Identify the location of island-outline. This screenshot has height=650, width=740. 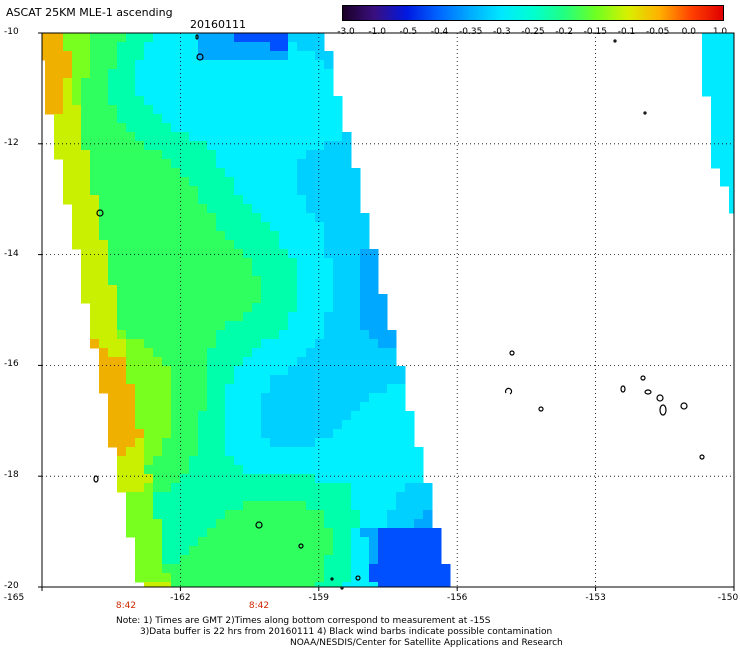
(512, 353).